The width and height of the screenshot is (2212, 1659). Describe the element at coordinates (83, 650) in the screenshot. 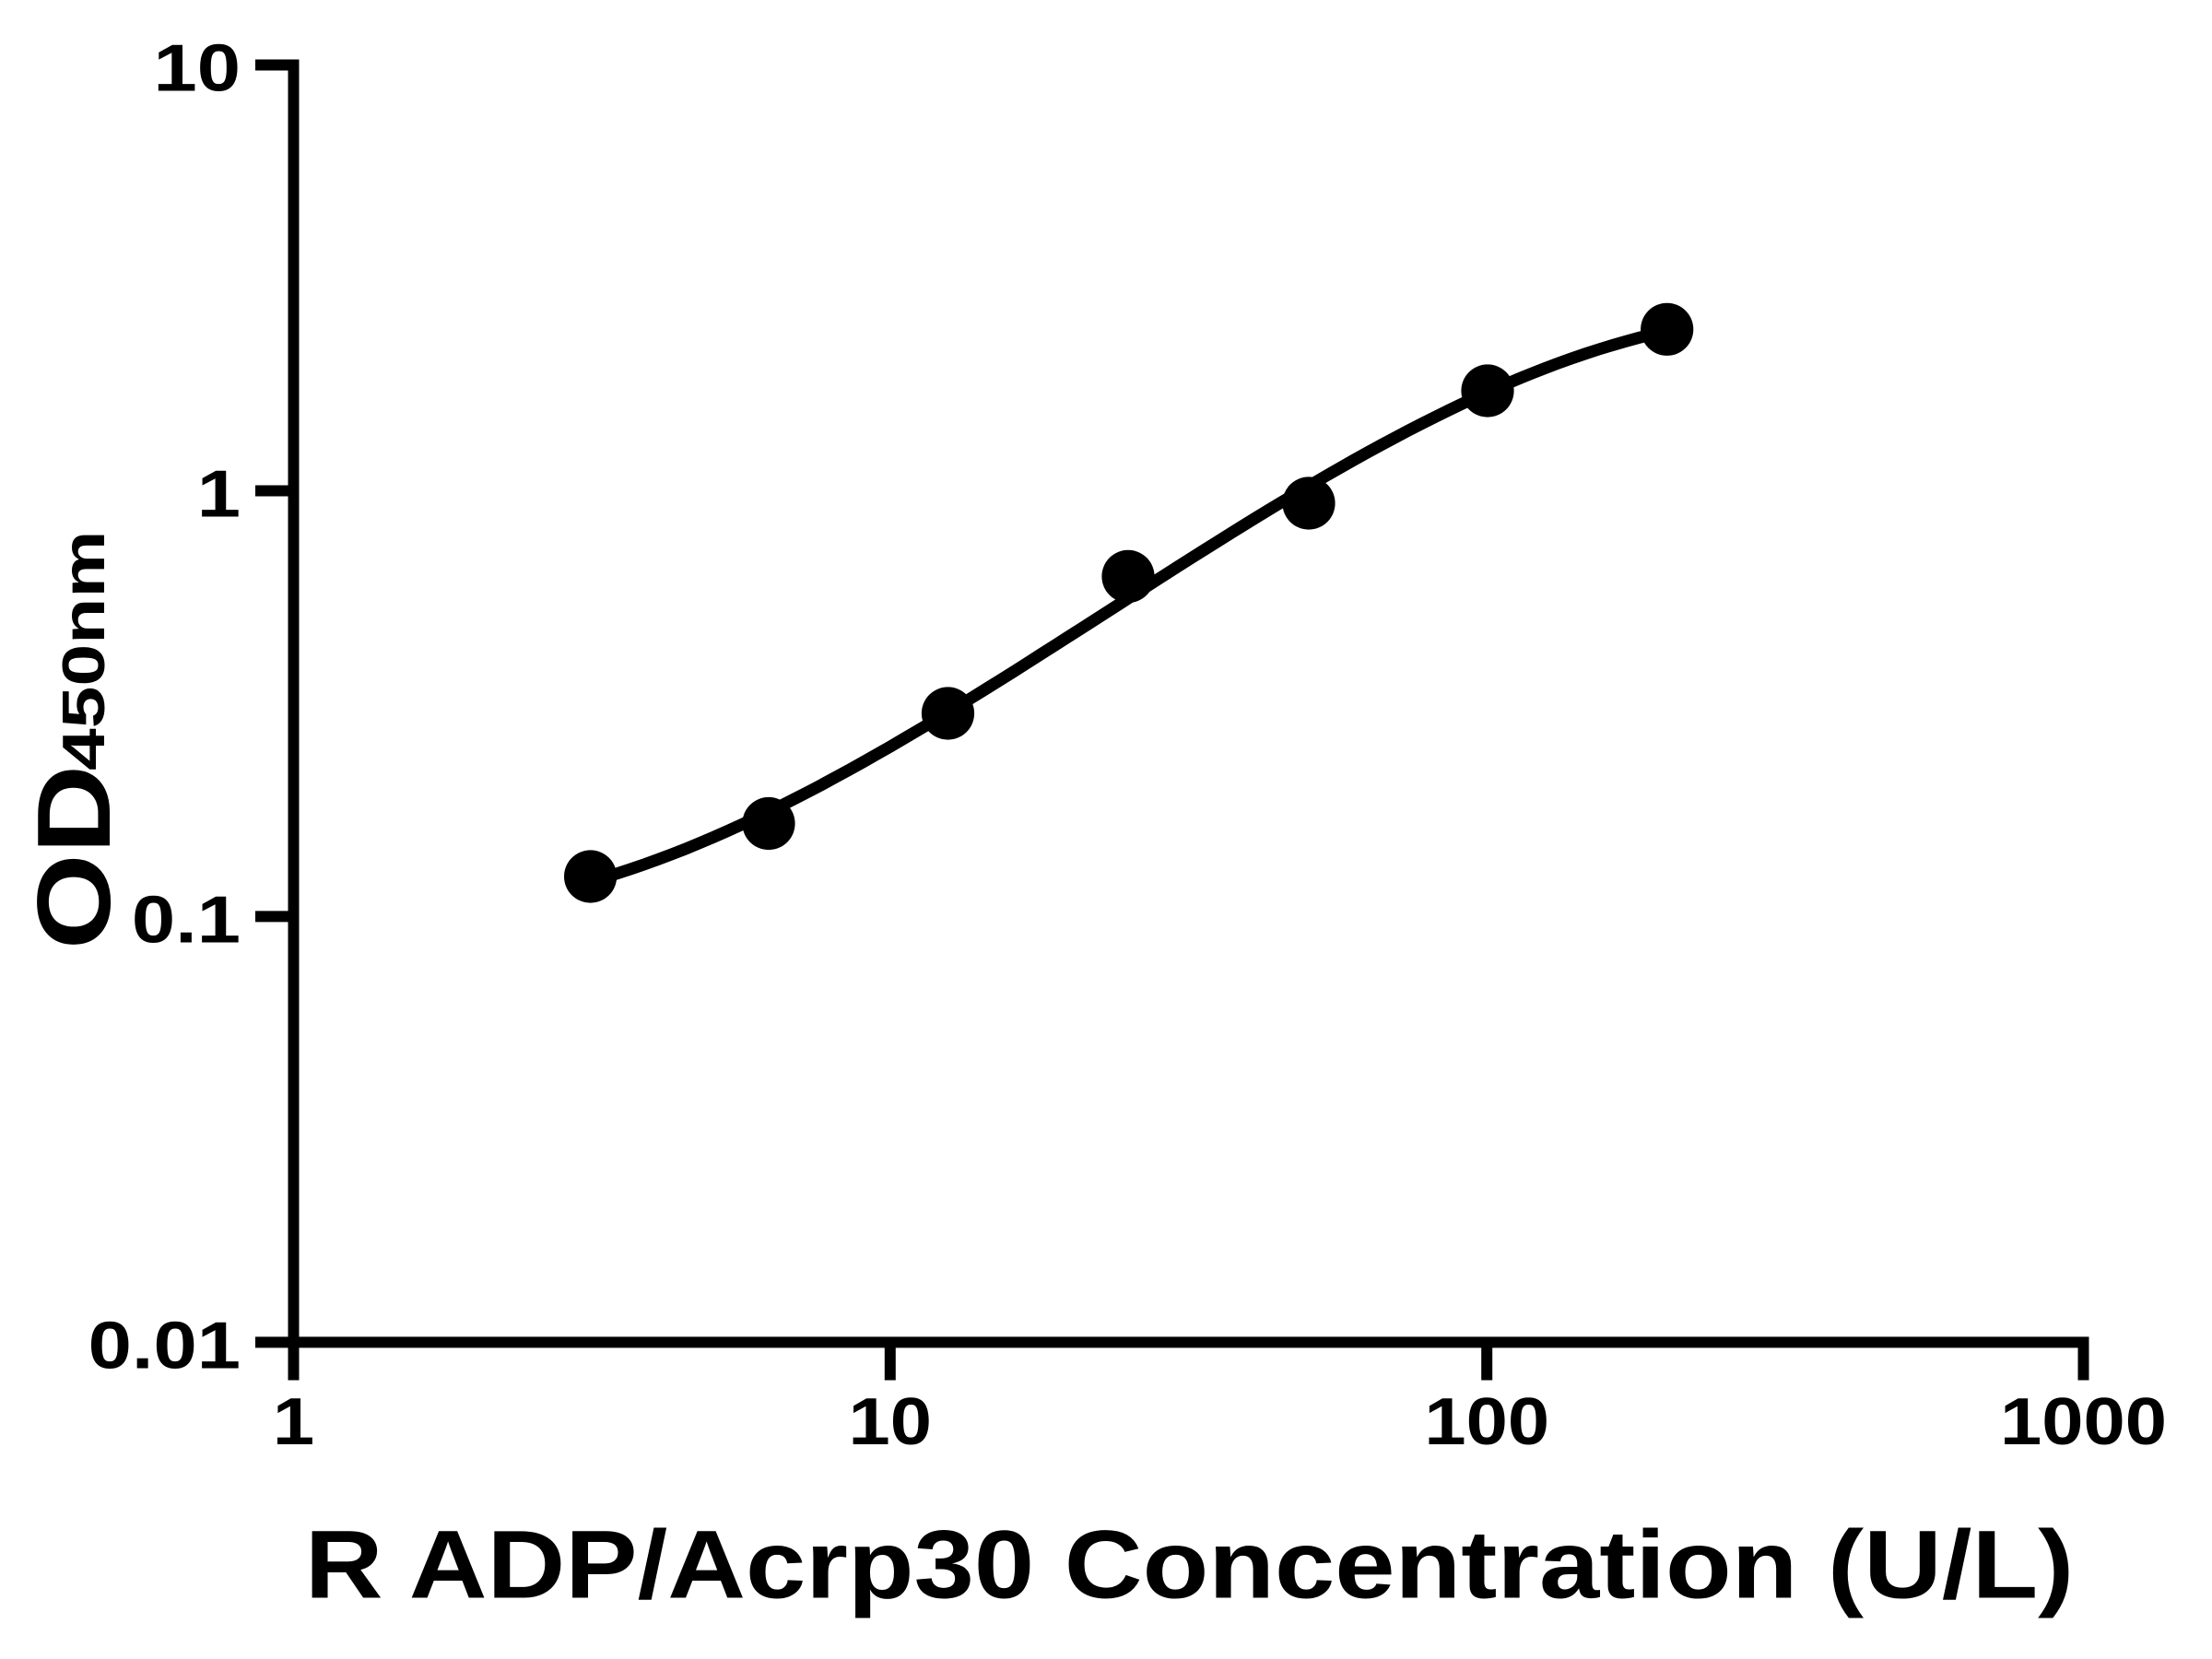

I see `svg-text: 450nm` at that location.